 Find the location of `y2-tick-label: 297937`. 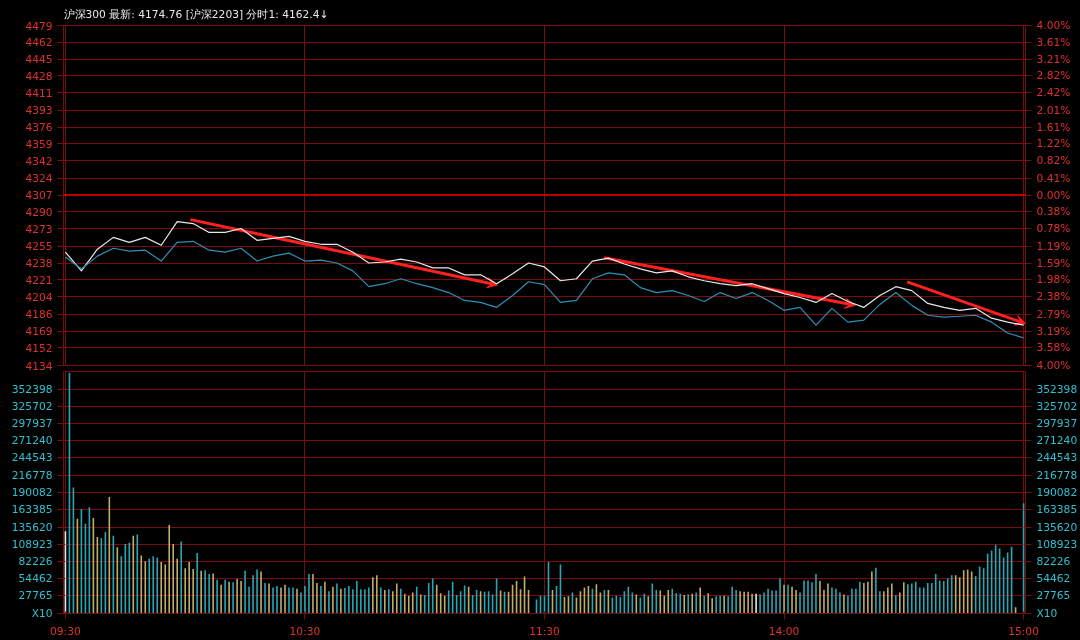

y2-tick-label: 297937 is located at coordinates (1057, 424).